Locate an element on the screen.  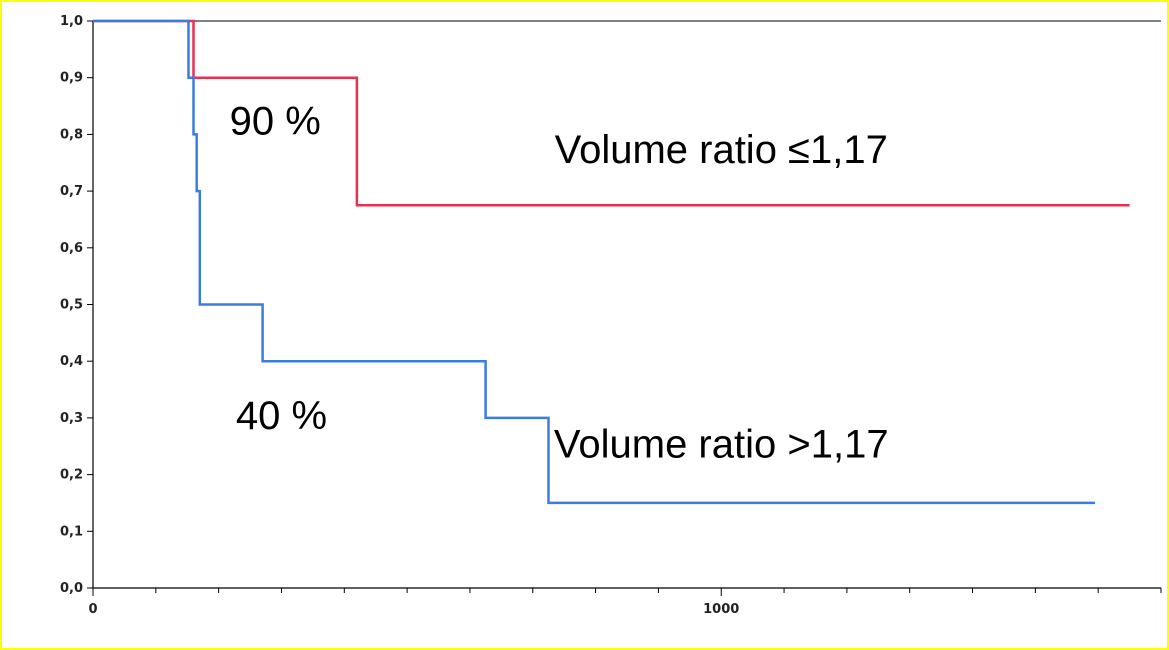
y-tick-label: 0,0 is located at coordinates (71, 588).